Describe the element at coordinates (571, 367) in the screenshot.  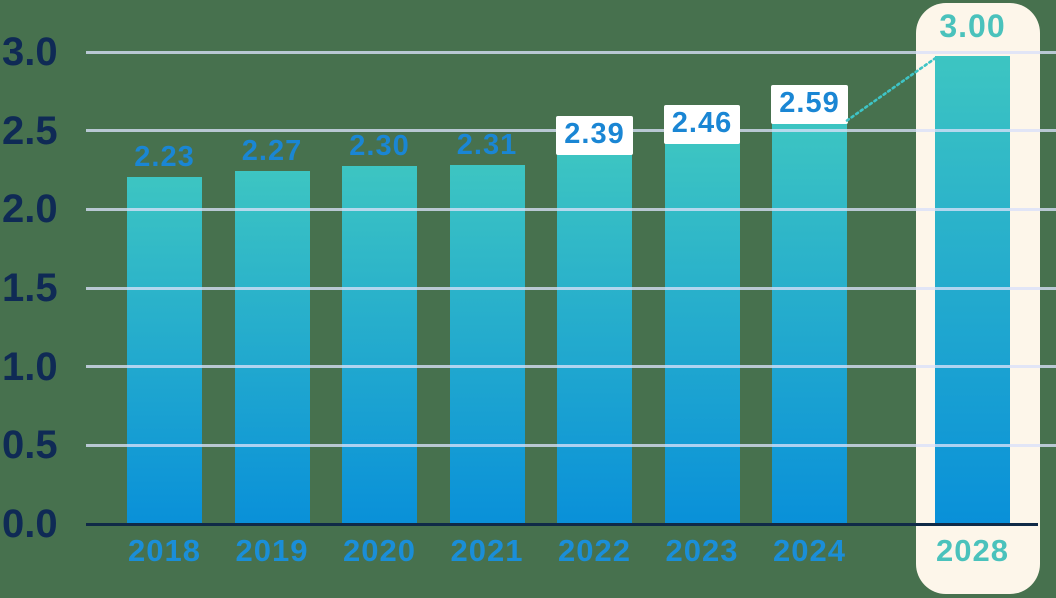
I see `gridline-1.0` at that location.